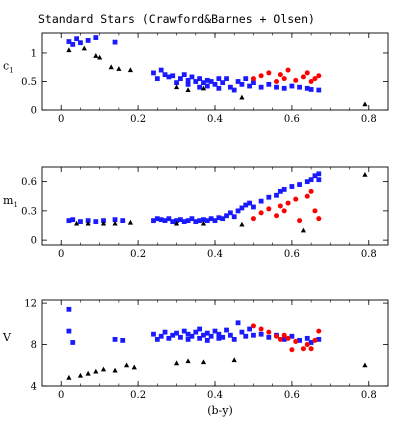 Image resolution: width=407 pixels, height=435 pixels. I want to click on shared-x-axis-label: (b-y), so click(220, 410).